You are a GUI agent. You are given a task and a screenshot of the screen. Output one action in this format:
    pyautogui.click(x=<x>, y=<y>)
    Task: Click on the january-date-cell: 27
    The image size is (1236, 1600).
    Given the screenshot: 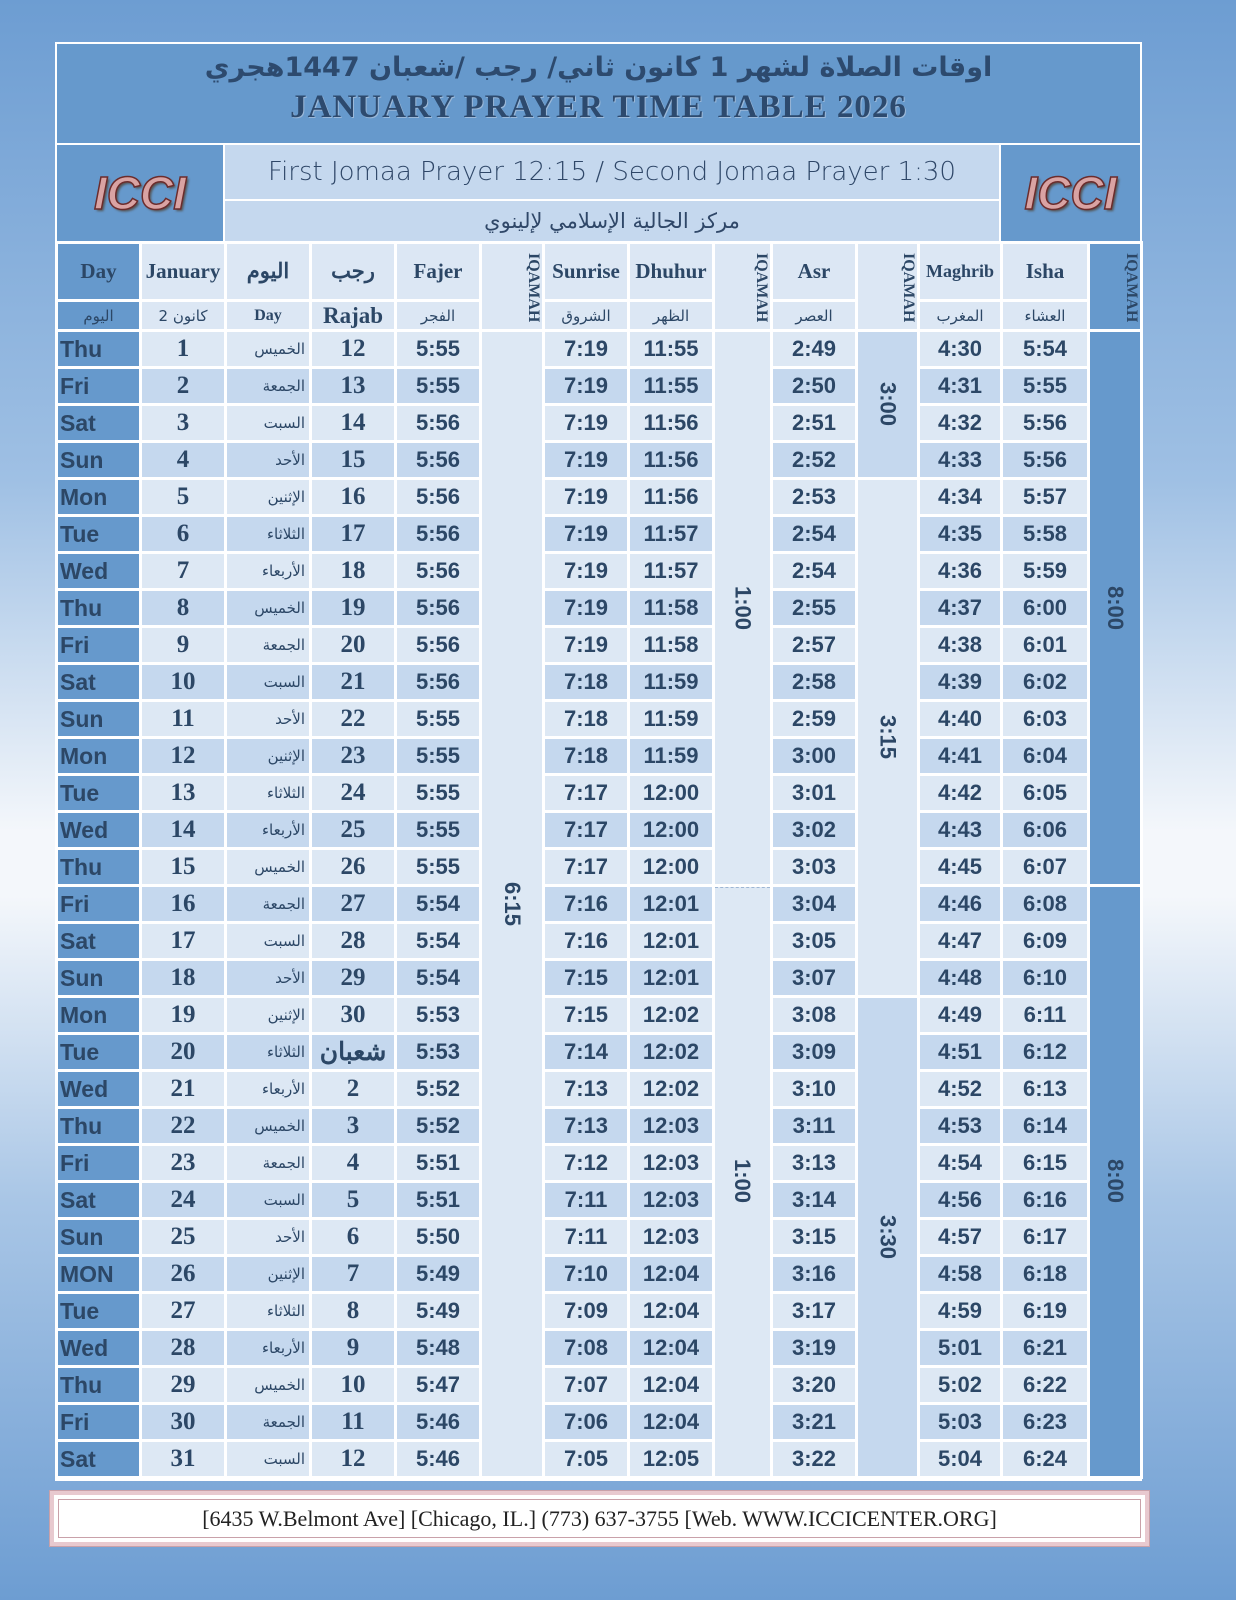 What is the action you would take?
    pyautogui.click(x=183, y=1311)
    